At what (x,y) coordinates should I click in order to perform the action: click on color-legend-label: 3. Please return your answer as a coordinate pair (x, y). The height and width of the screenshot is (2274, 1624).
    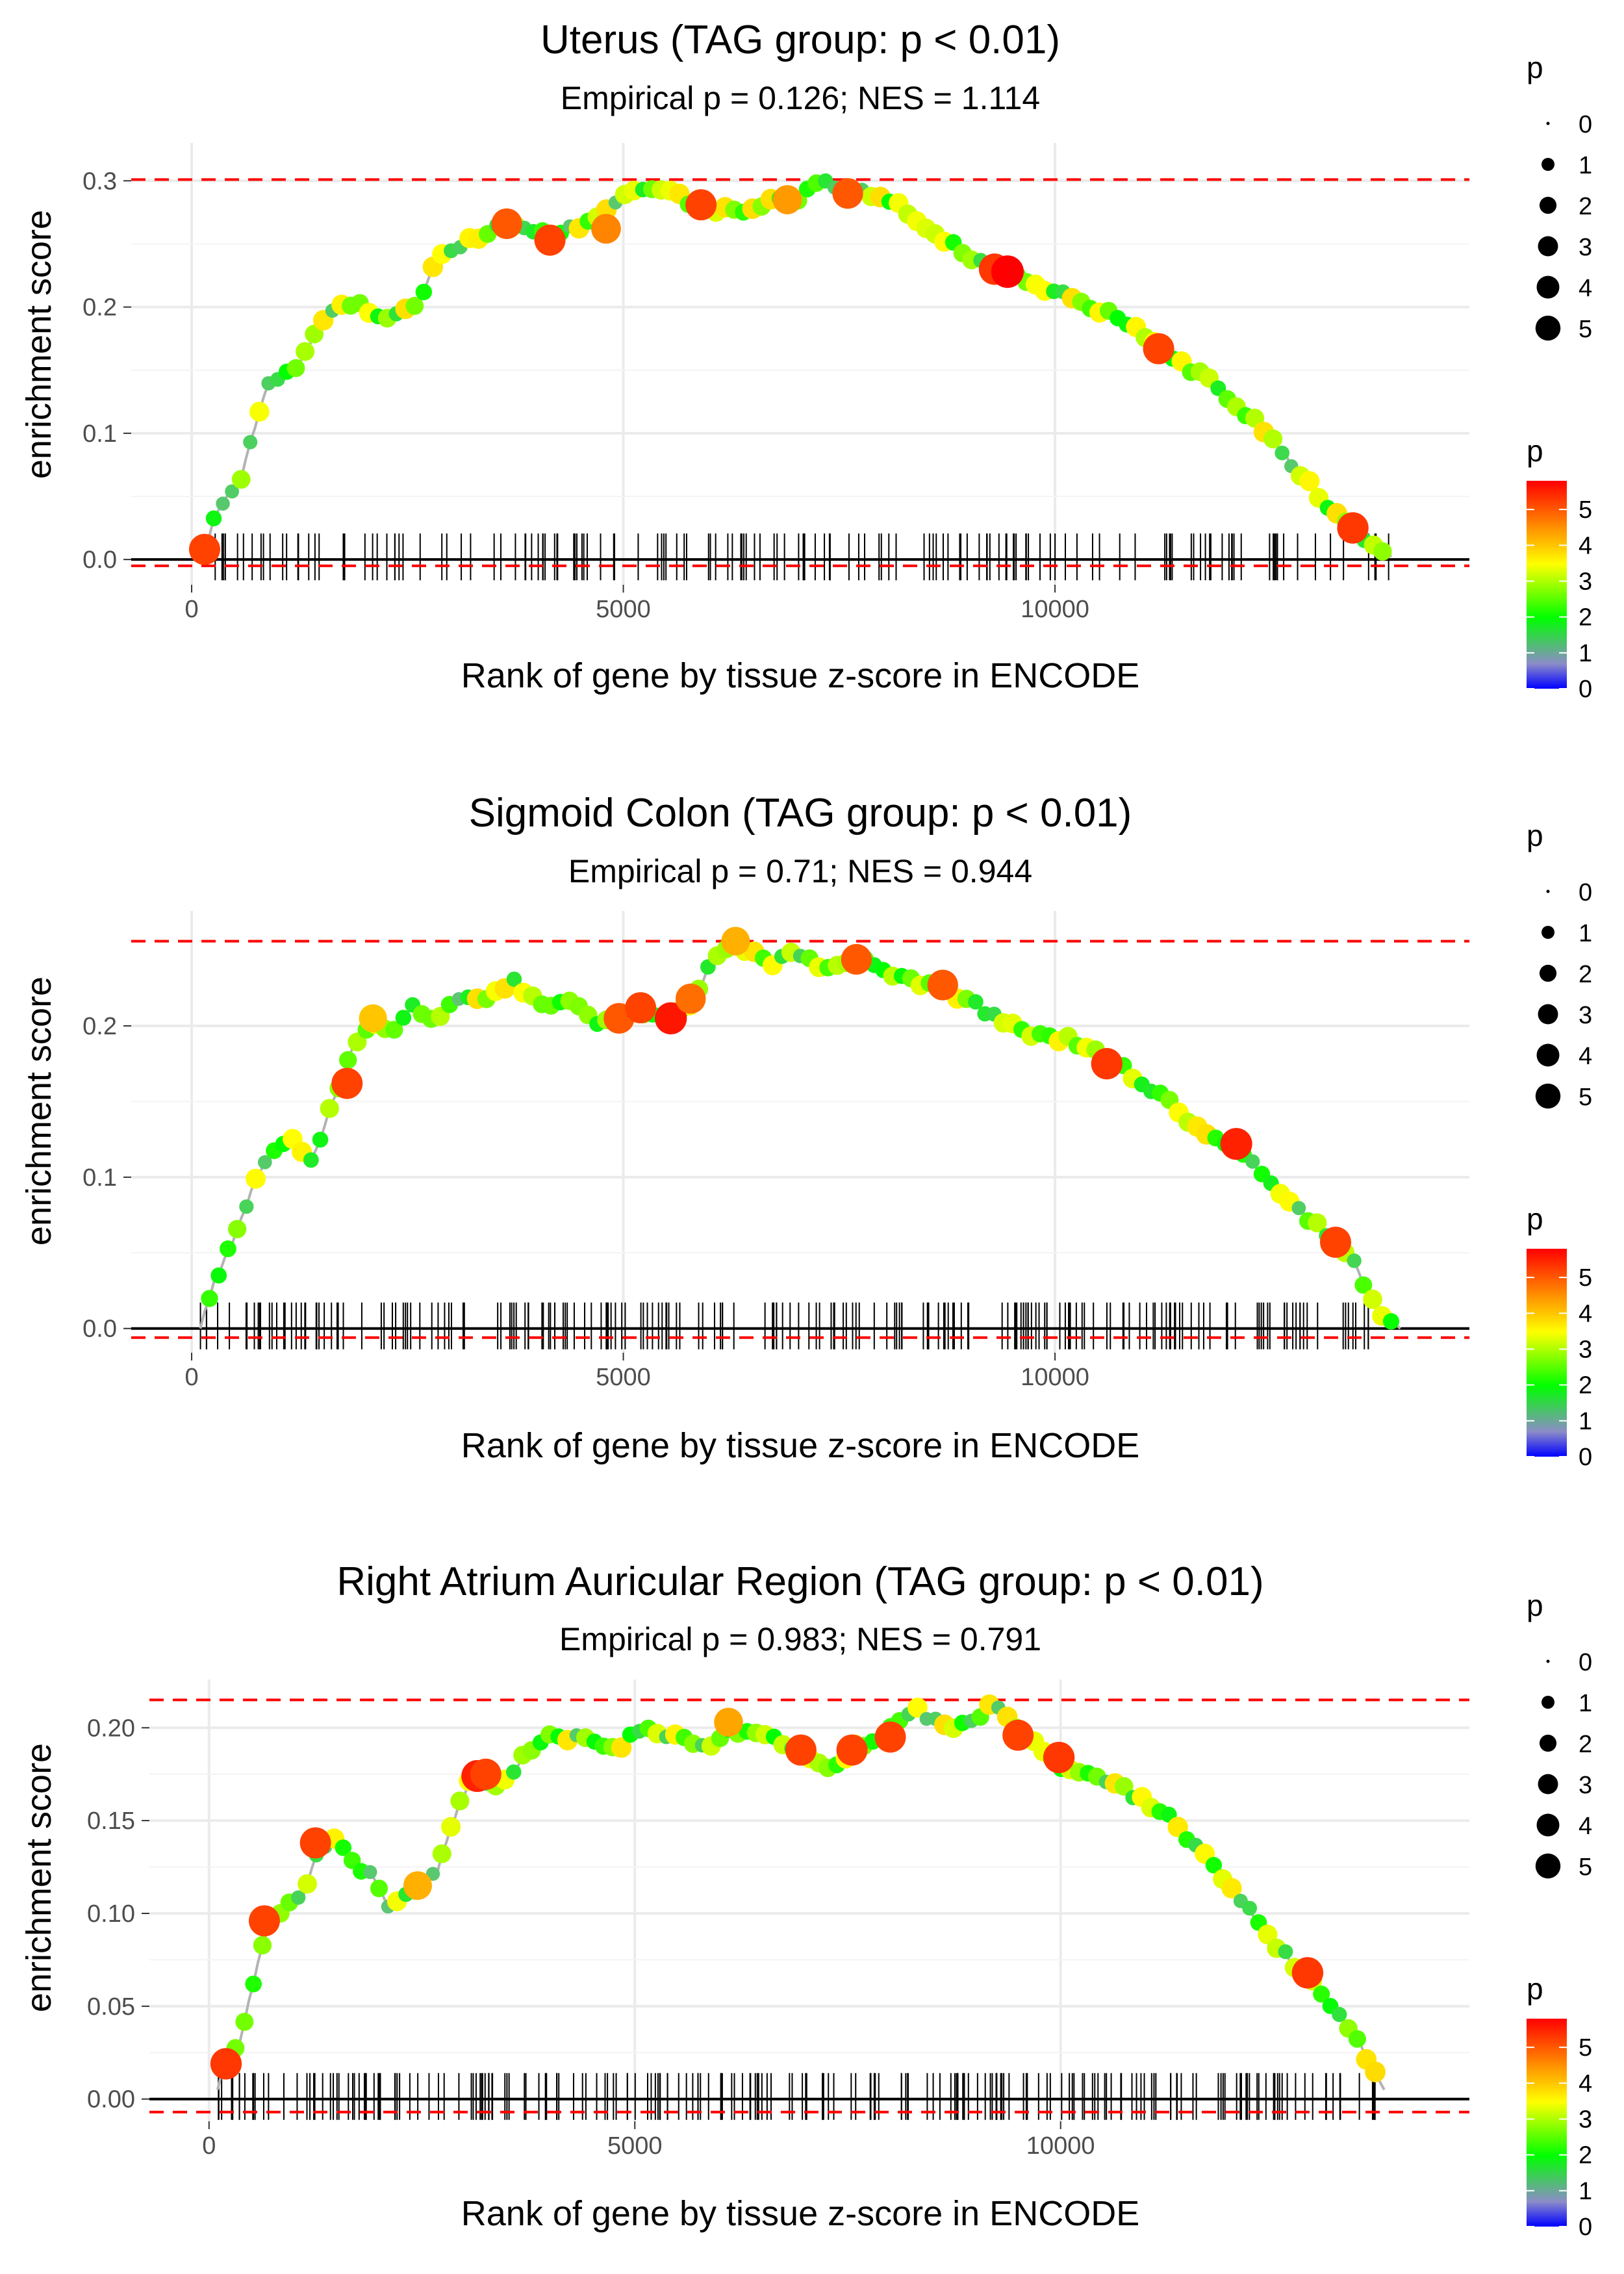
    Looking at the image, I should click on (1585, 2119).